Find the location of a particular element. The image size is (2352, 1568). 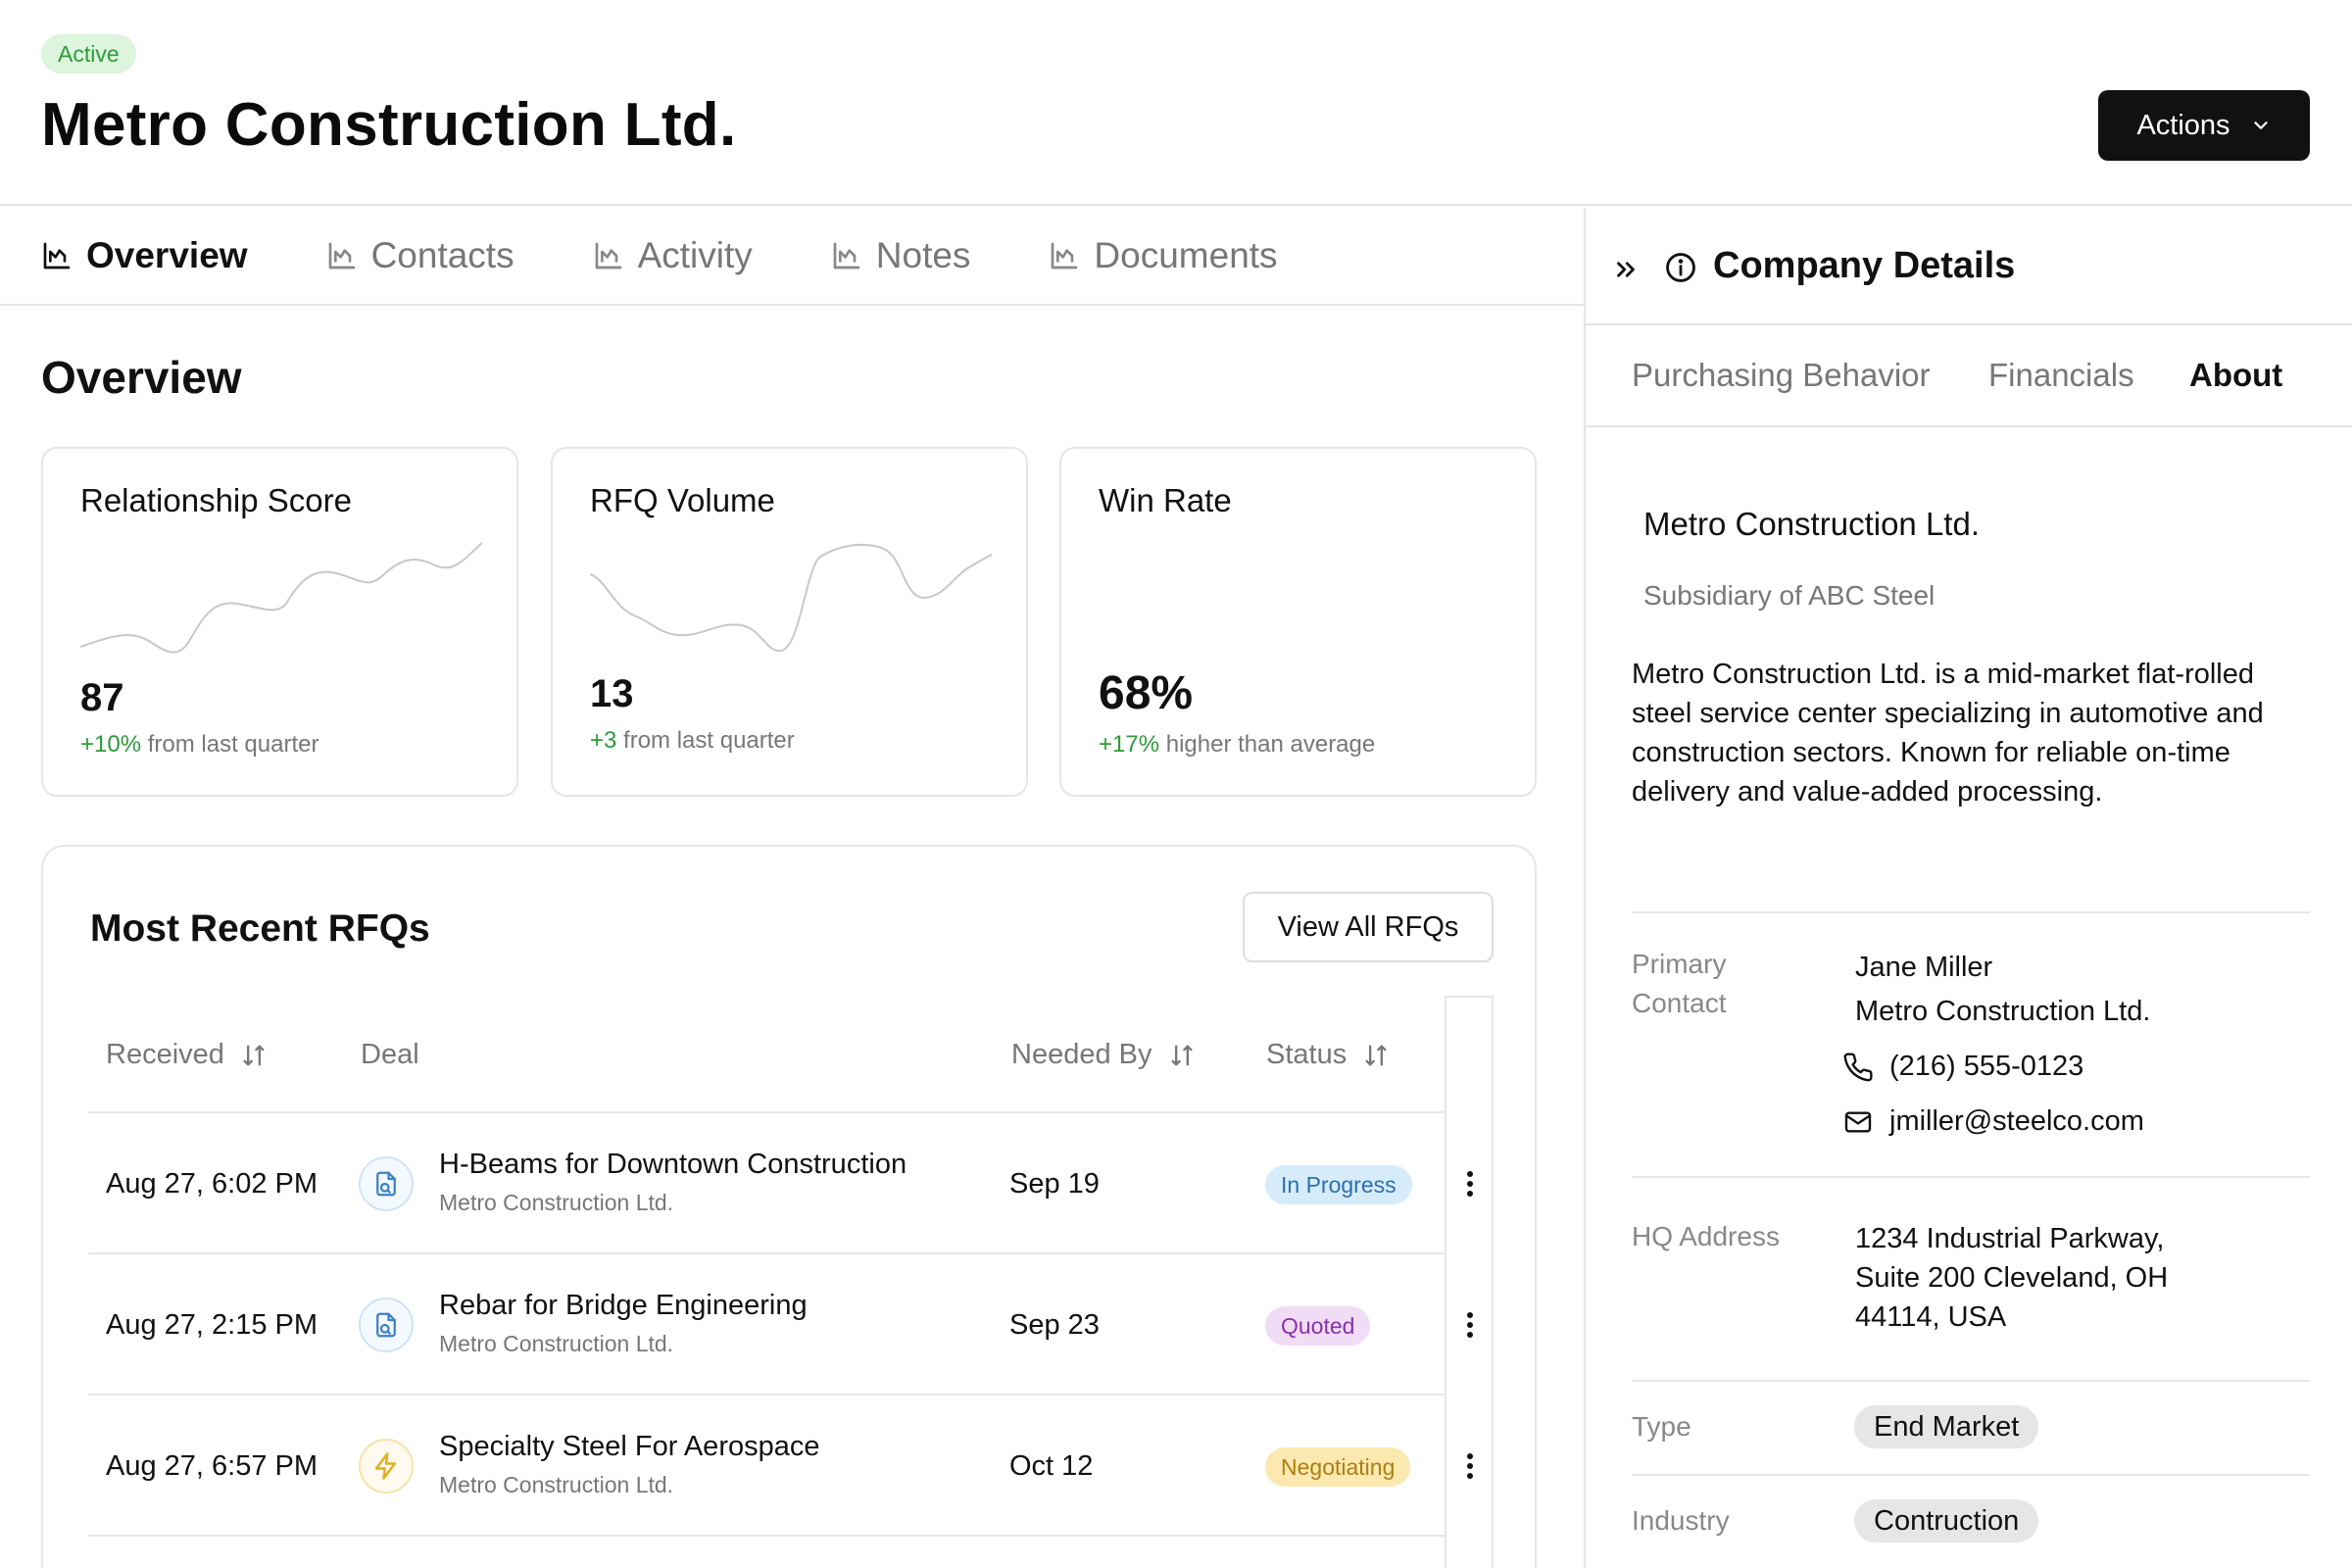

contact-email: jmiller@steelco.com is located at coordinates (1993, 1121).